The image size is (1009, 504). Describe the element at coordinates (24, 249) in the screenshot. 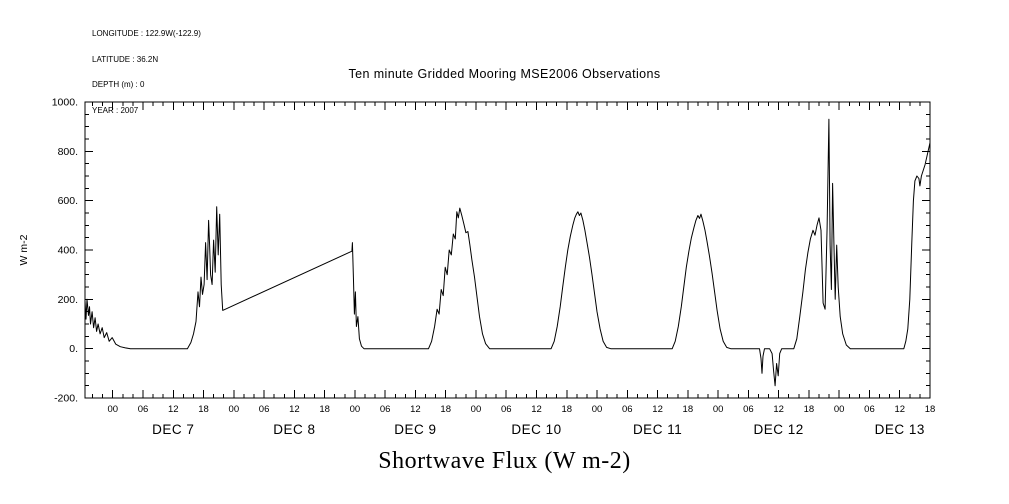

I see `y-axis-label: W m-2` at that location.